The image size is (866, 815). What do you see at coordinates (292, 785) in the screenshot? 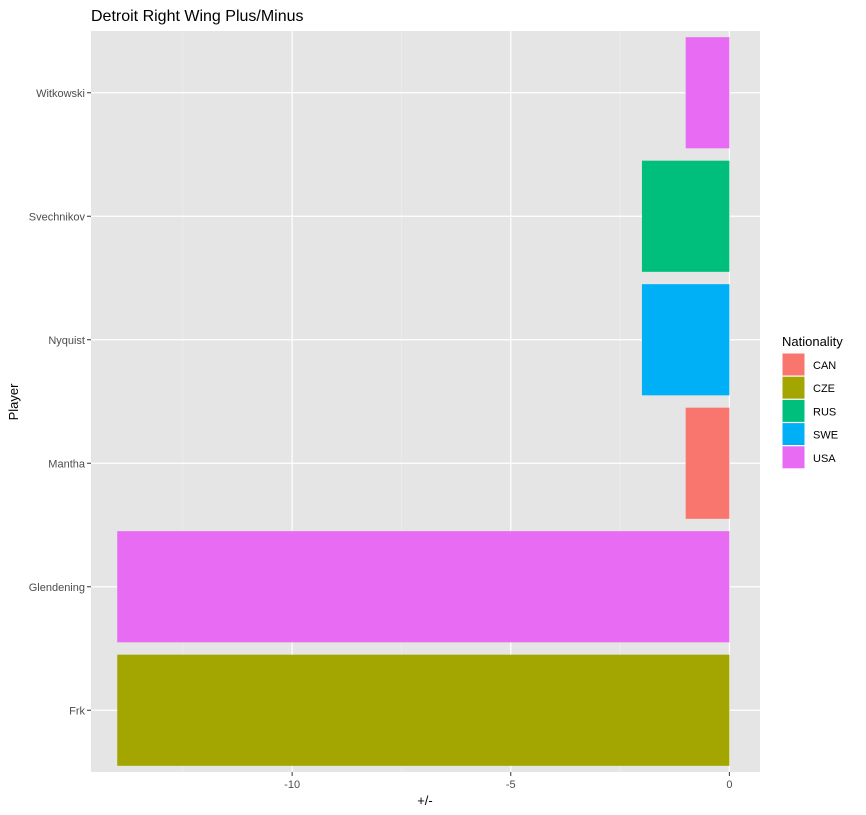
I see `x-tick-label: -10` at bounding box center [292, 785].